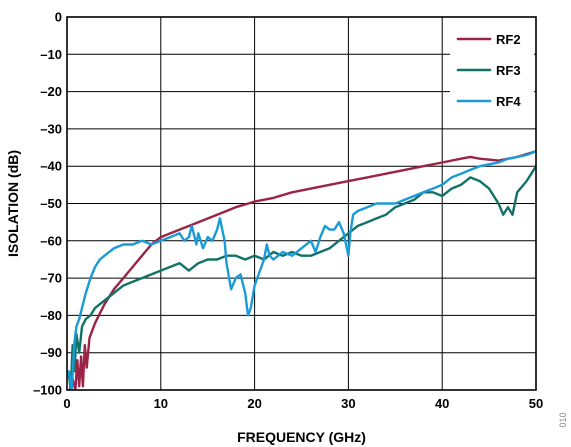  Describe the element at coordinates (51, 128) in the screenshot. I see `y-tick-label: –30` at that location.